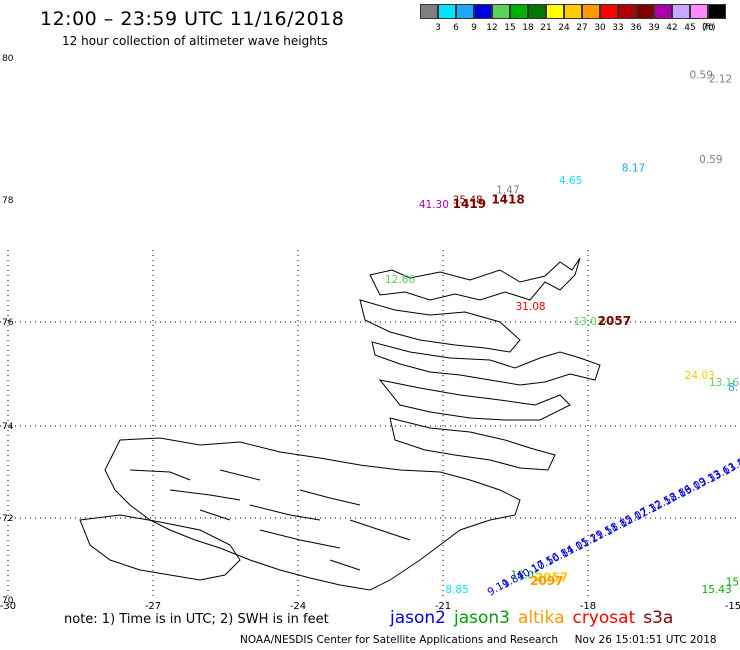  Describe the element at coordinates (434, 205) in the screenshot. I see `wave-height-value: 41.30` at that location.